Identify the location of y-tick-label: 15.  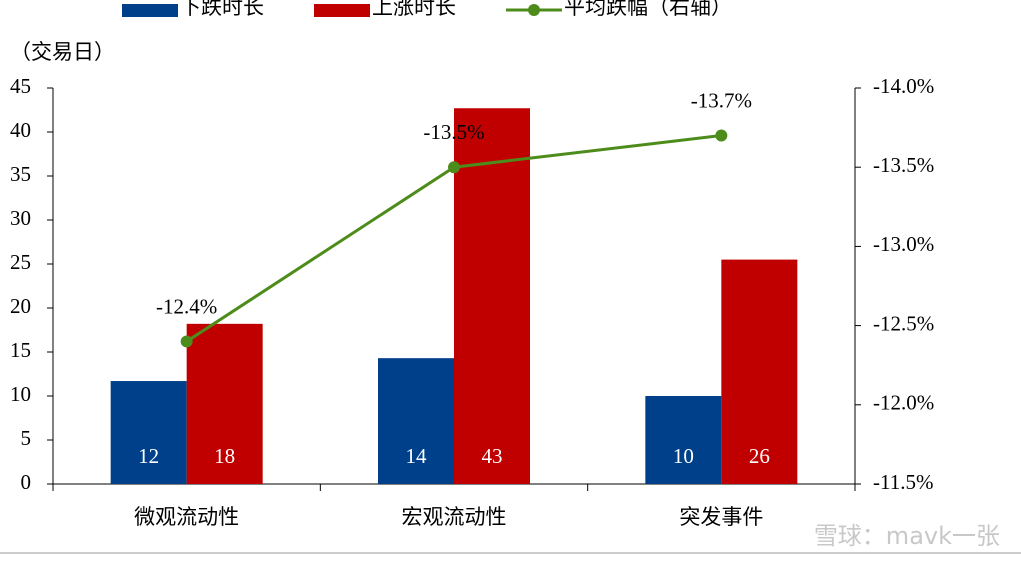
(20, 350).